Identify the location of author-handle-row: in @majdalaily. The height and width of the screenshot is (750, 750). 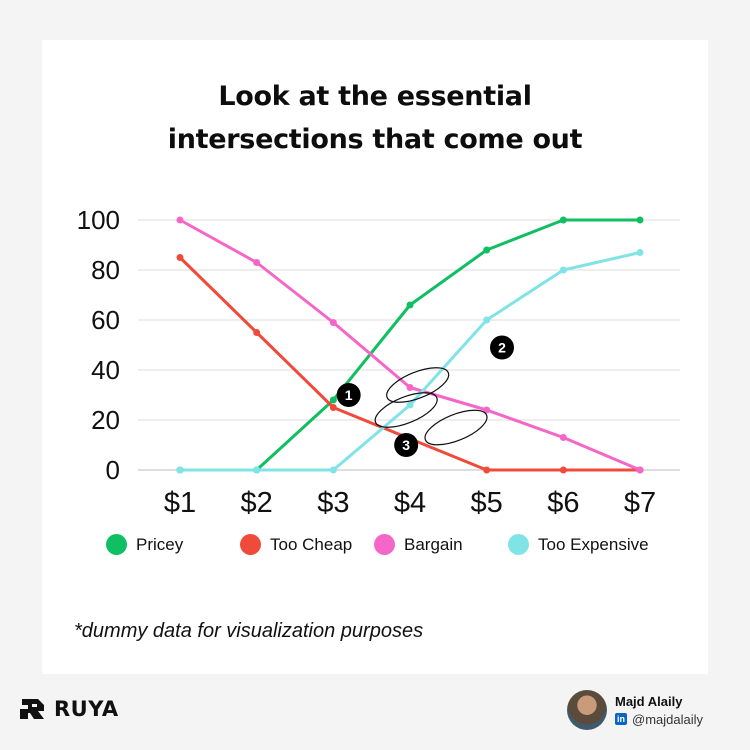
(659, 719).